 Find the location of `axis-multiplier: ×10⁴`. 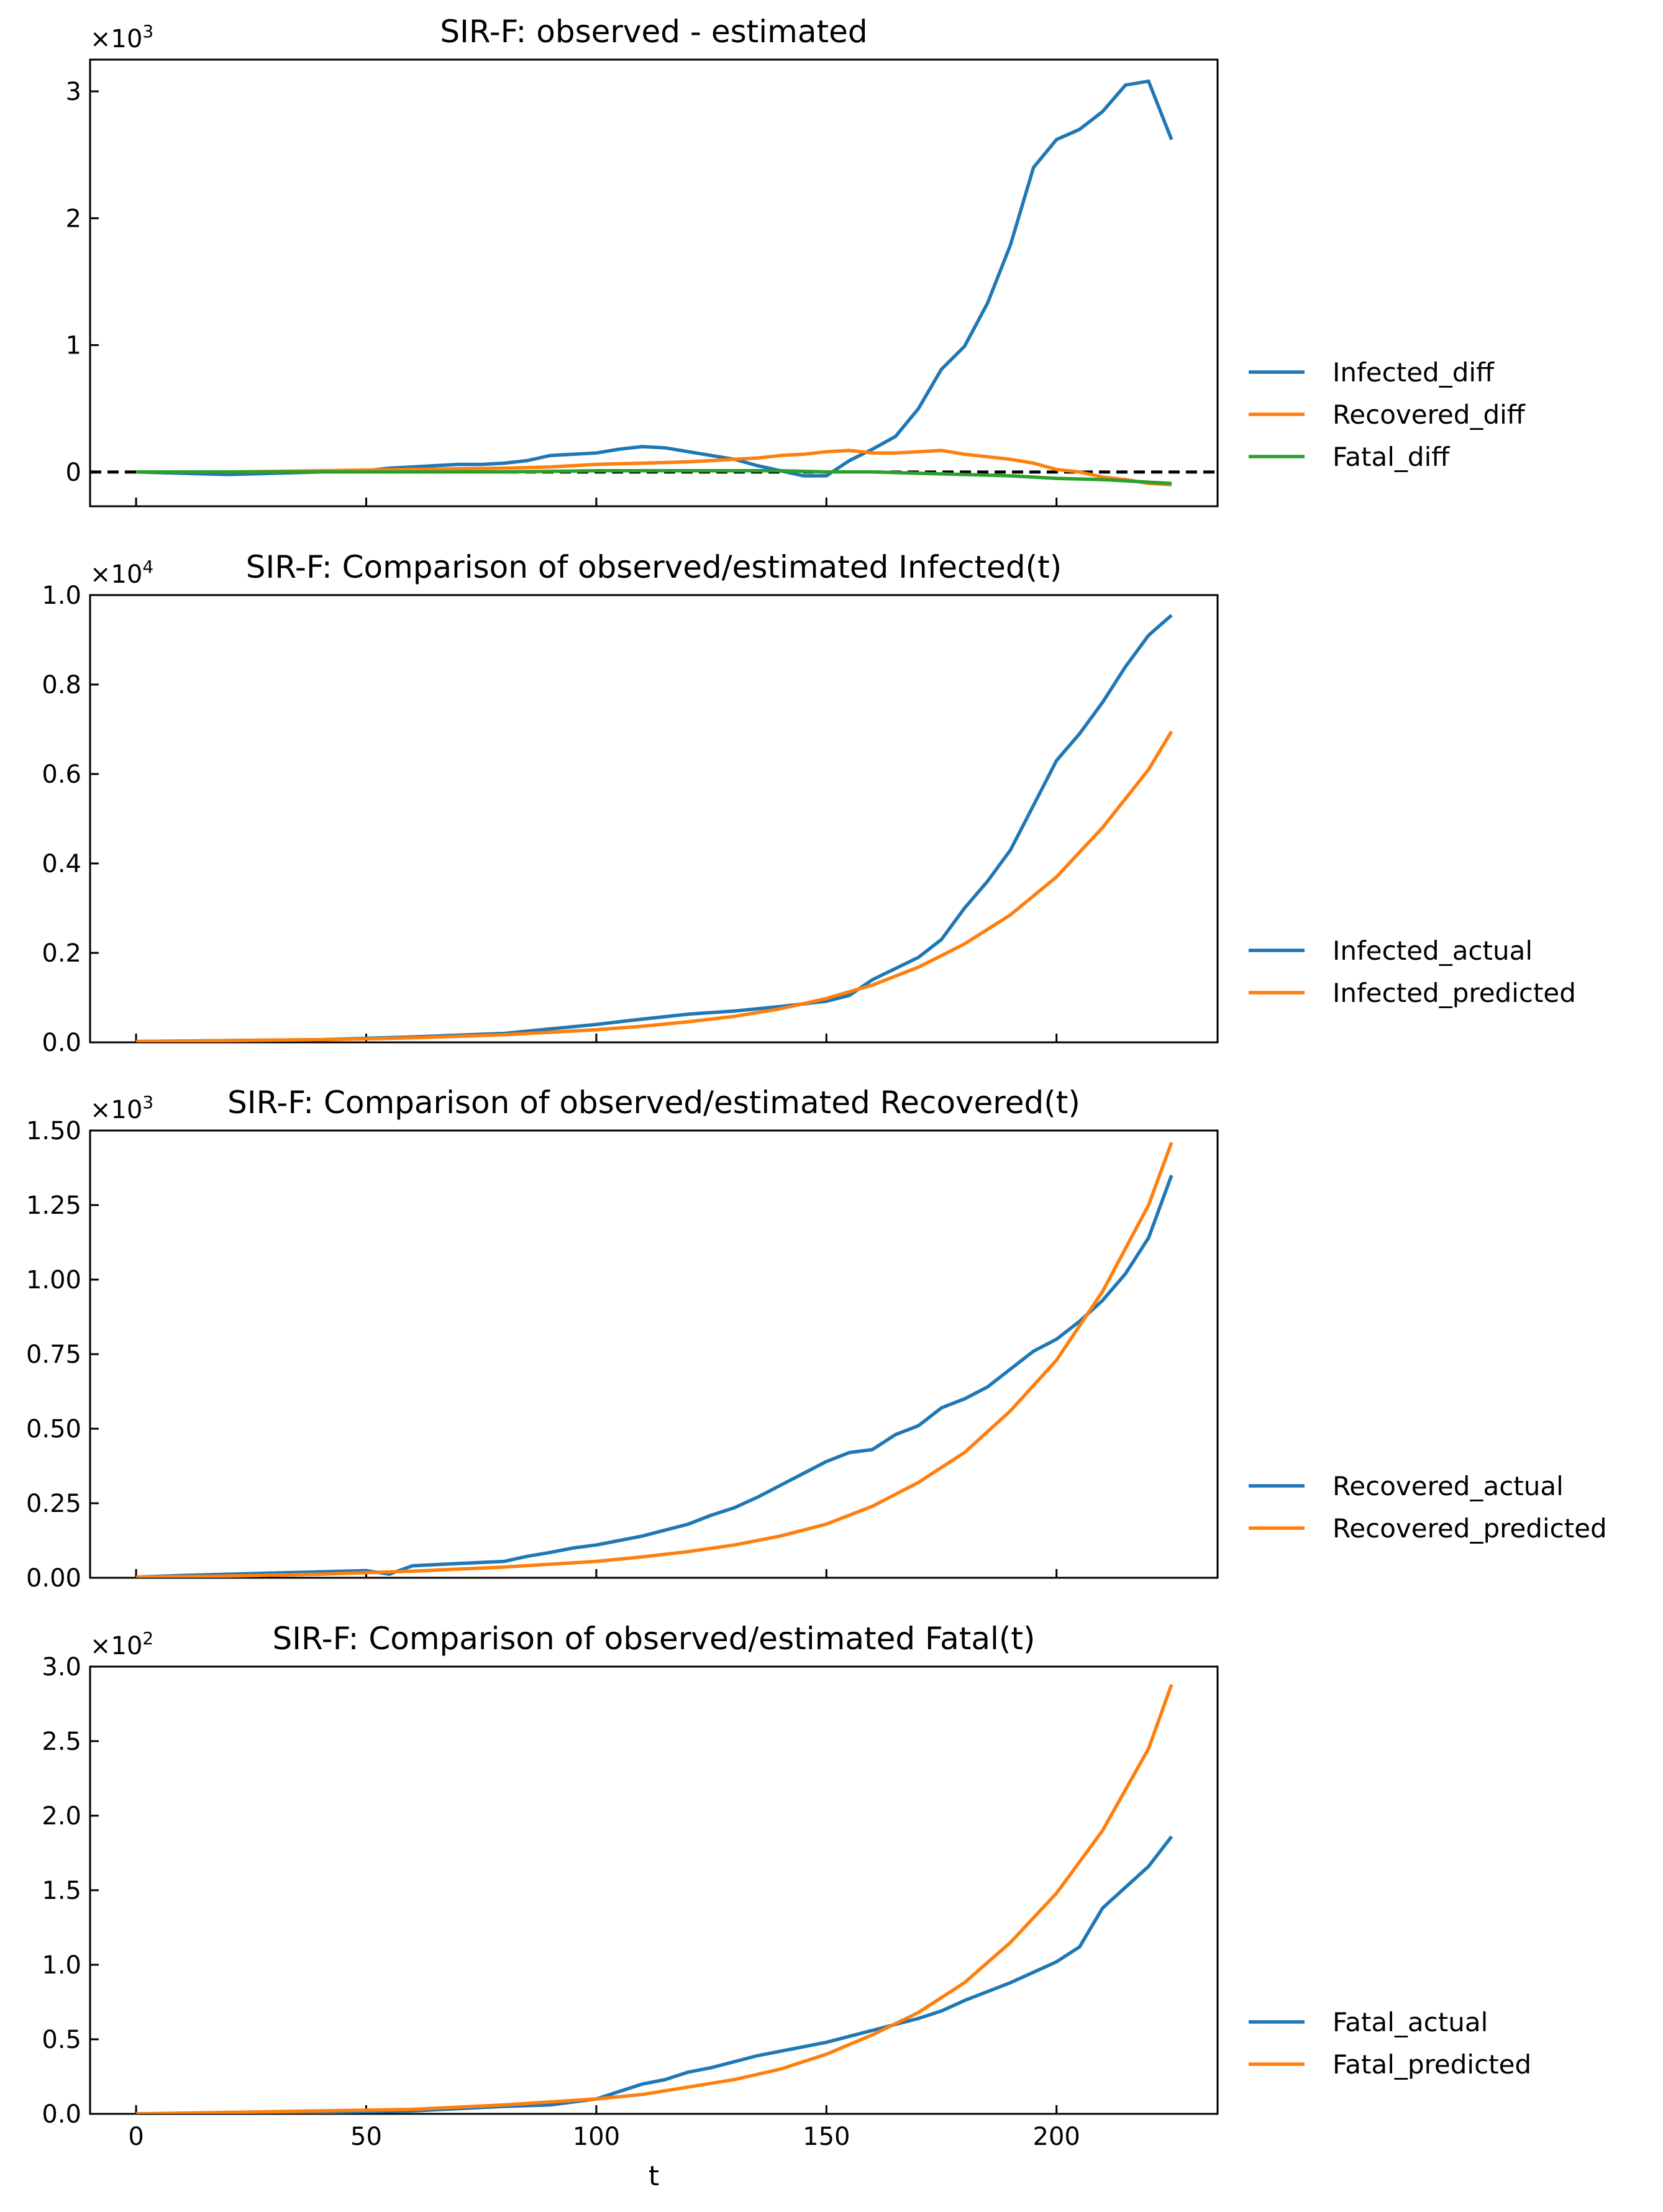

axis-multiplier: ×10⁴ is located at coordinates (121, 573).